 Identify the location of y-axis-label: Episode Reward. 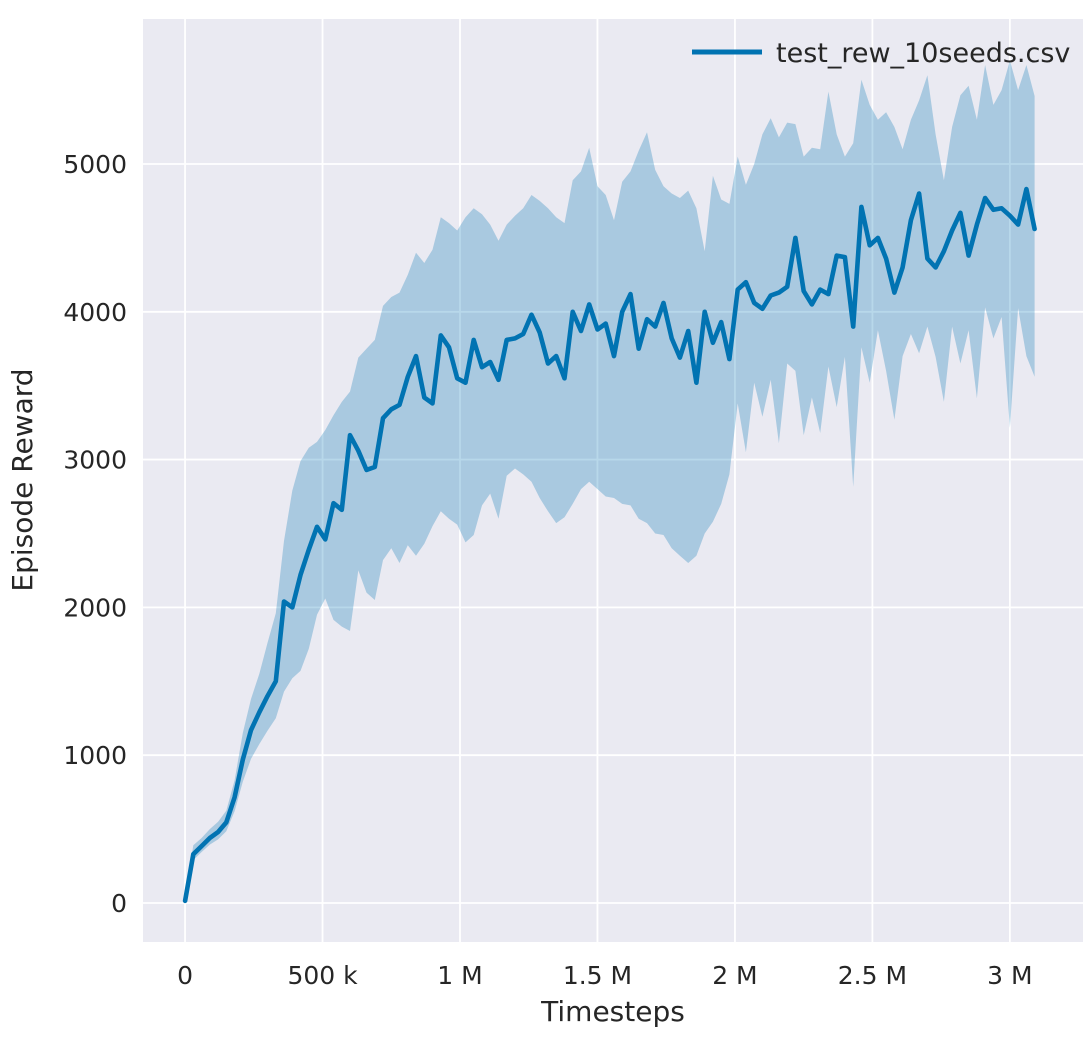
(22, 479).